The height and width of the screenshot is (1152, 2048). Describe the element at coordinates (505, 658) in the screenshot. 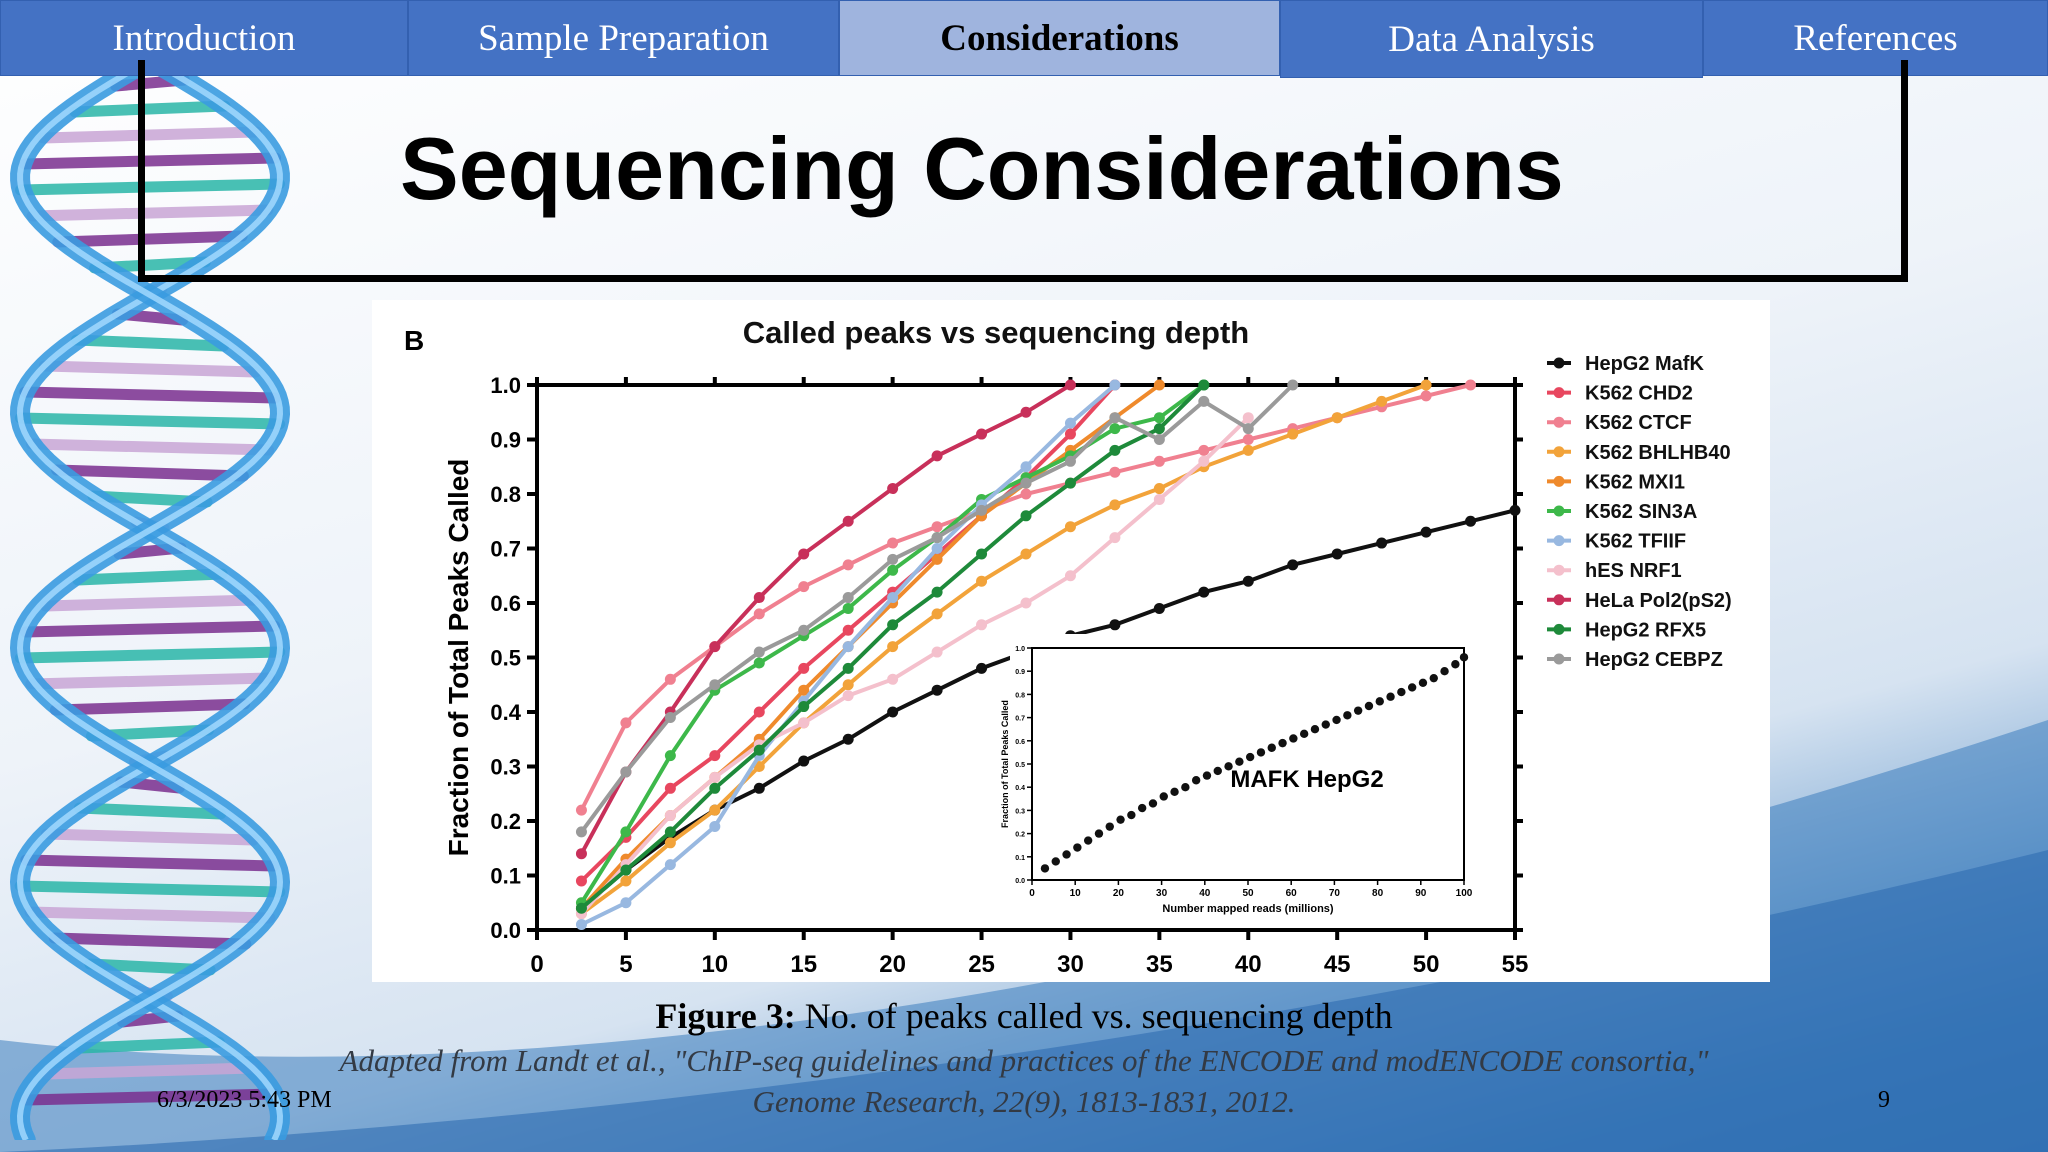

I see `y-tick-label: 0.5` at that location.